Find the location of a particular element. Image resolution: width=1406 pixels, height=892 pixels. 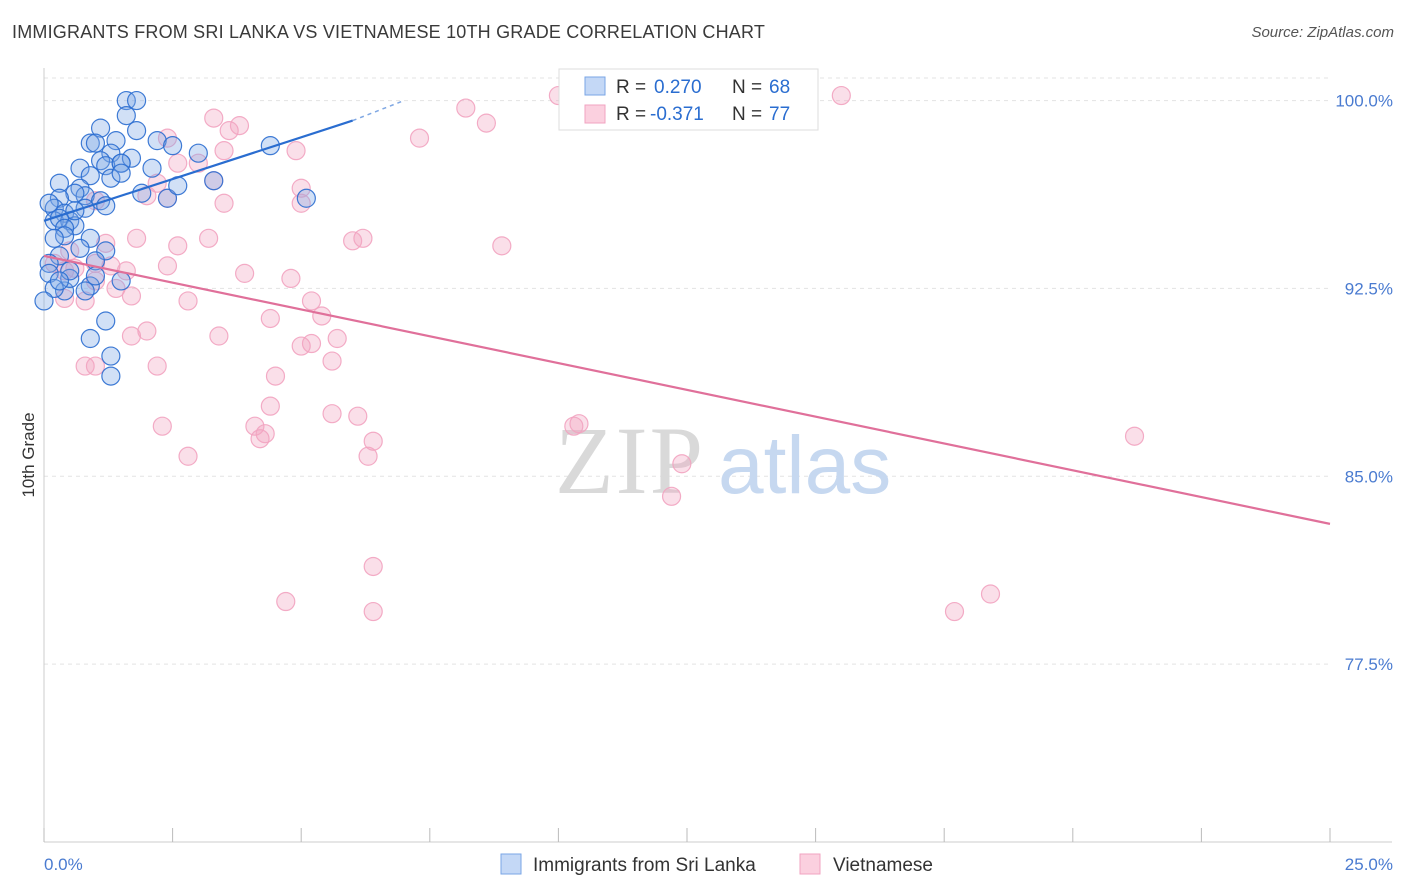

sri-lanka-trend-extension is located at coordinates (378, 110).